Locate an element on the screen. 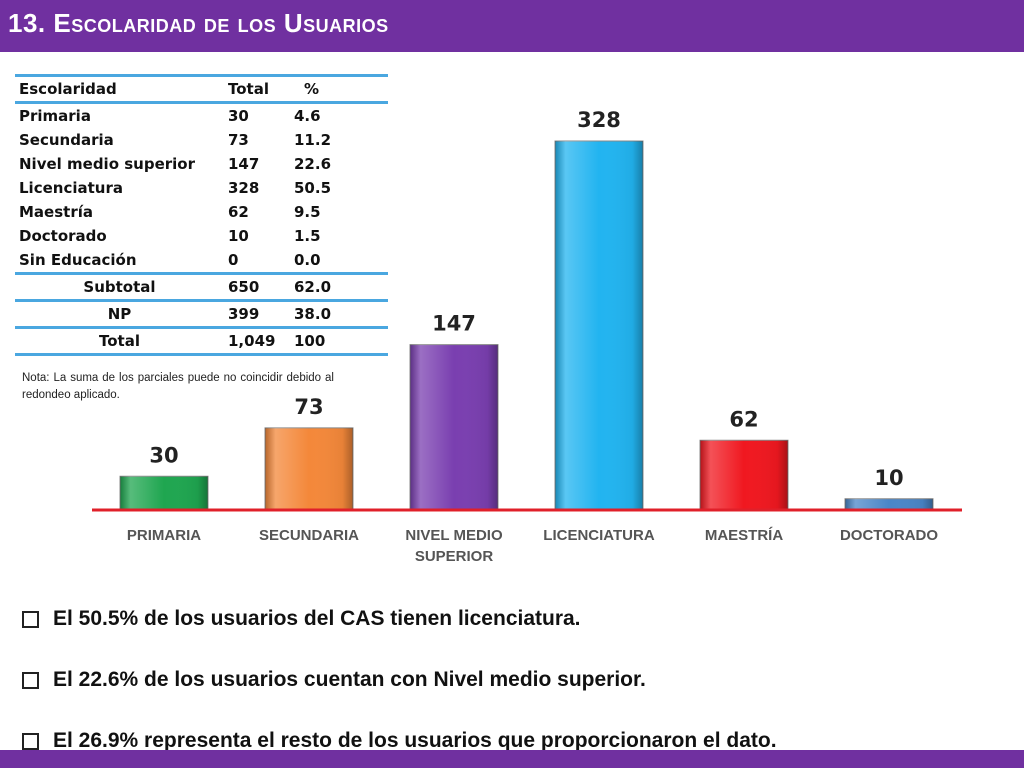 This screenshot has width=1024, height=771. category-label-primaria: PRIMARIA is located at coordinates (164, 535).